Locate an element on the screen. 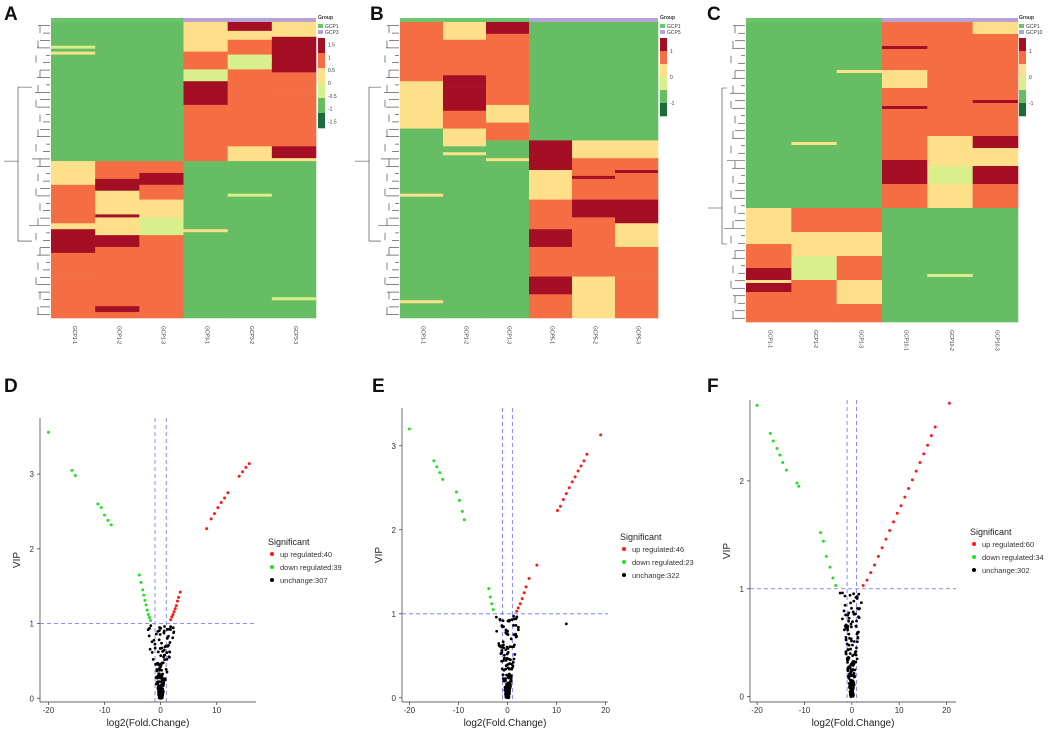  dendrogram-root is located at coordinates (18, 164).